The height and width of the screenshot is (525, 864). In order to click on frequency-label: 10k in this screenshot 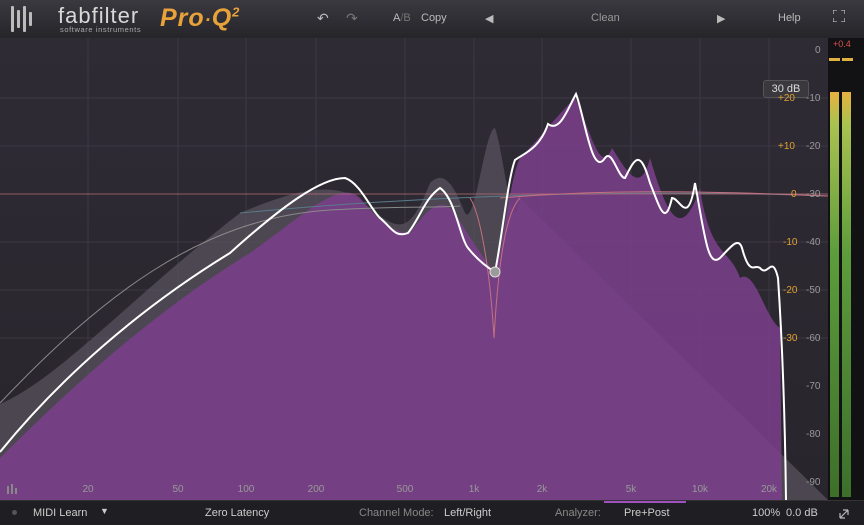, I will do `click(700, 489)`.